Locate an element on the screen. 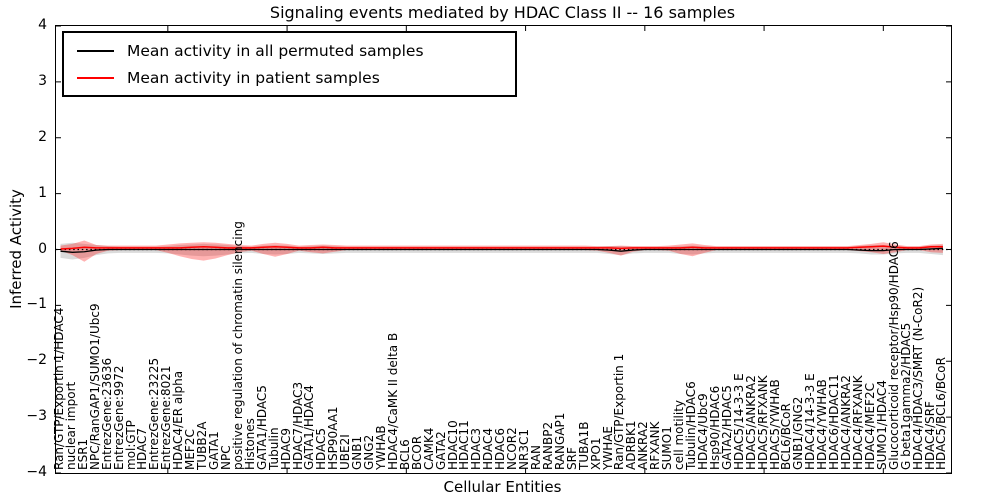 The width and height of the screenshot is (1000, 500). y-tick-label: 0 is located at coordinates (42, 248).